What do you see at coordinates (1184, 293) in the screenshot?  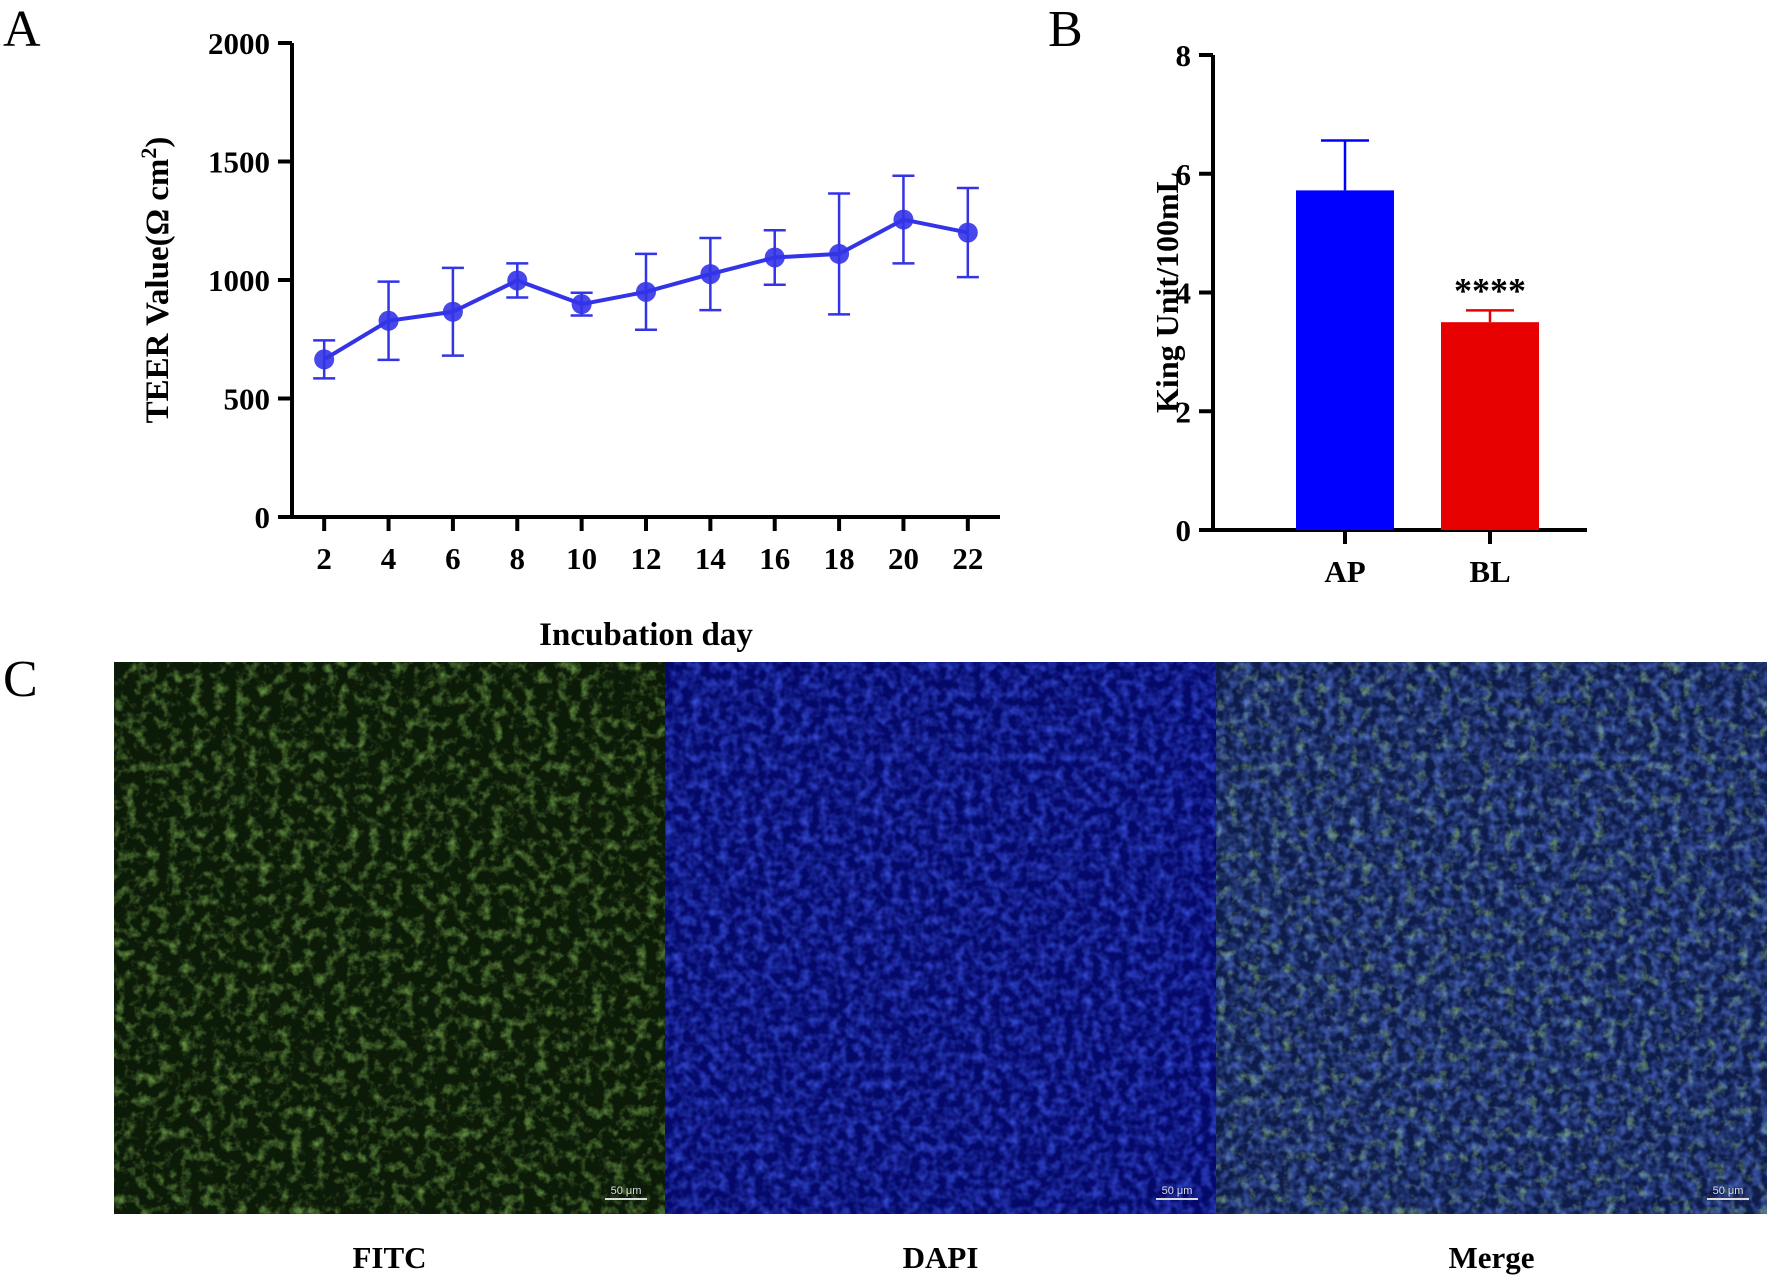 I see `y-tick-label: 4` at bounding box center [1184, 293].